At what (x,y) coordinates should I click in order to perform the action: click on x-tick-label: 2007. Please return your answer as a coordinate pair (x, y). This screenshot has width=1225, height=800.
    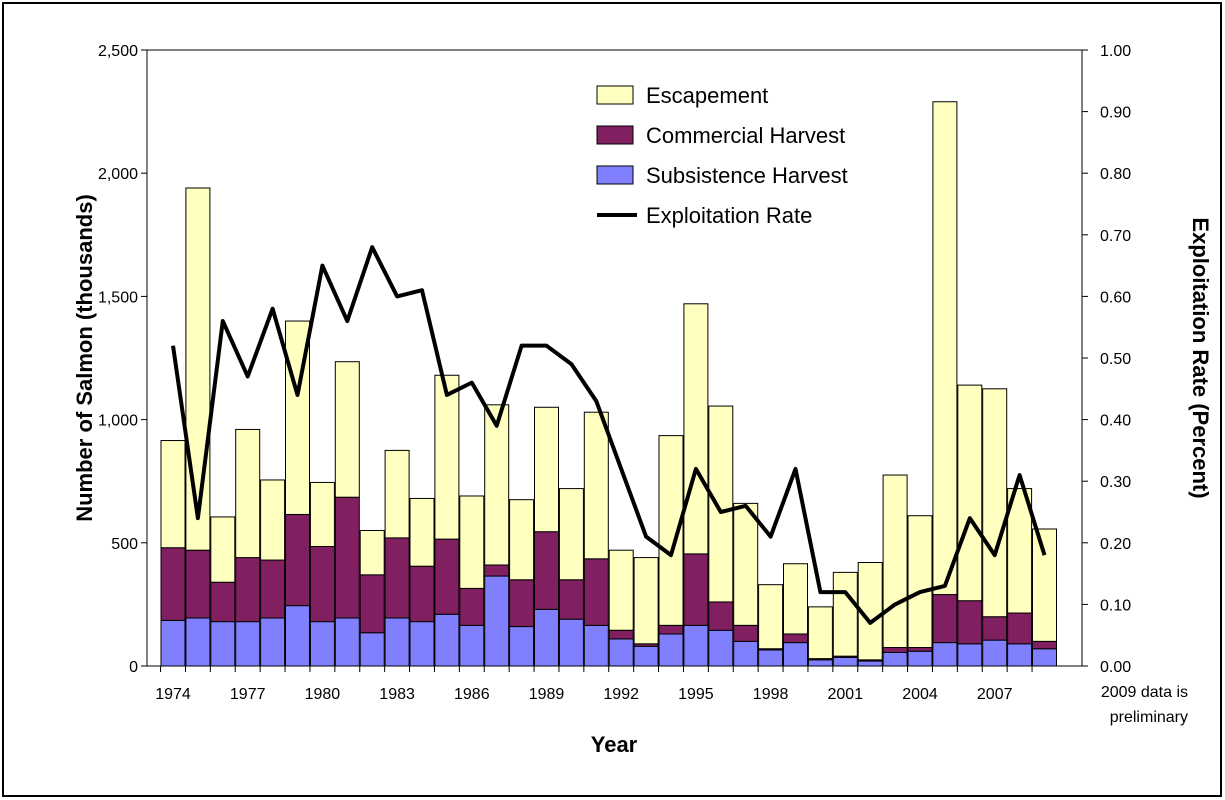
    Looking at the image, I should click on (995, 694).